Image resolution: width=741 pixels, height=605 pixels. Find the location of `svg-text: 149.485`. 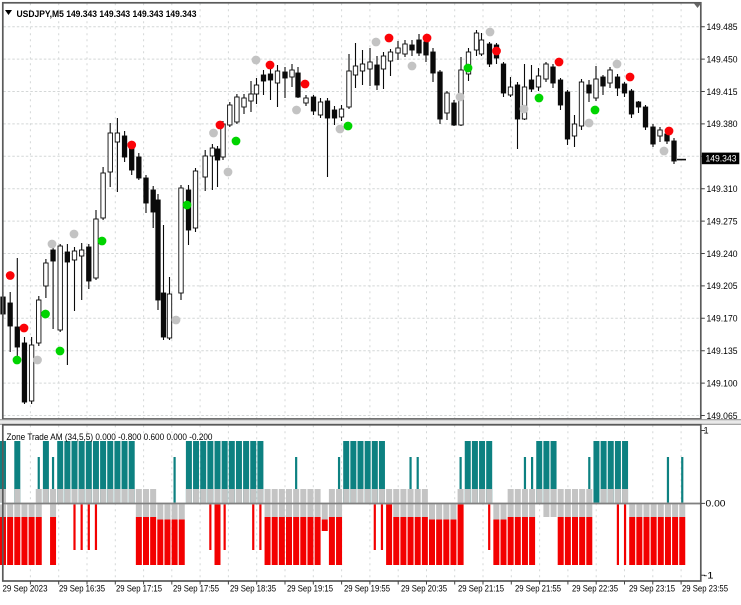

svg-text: 149.485 is located at coordinates (722, 27).